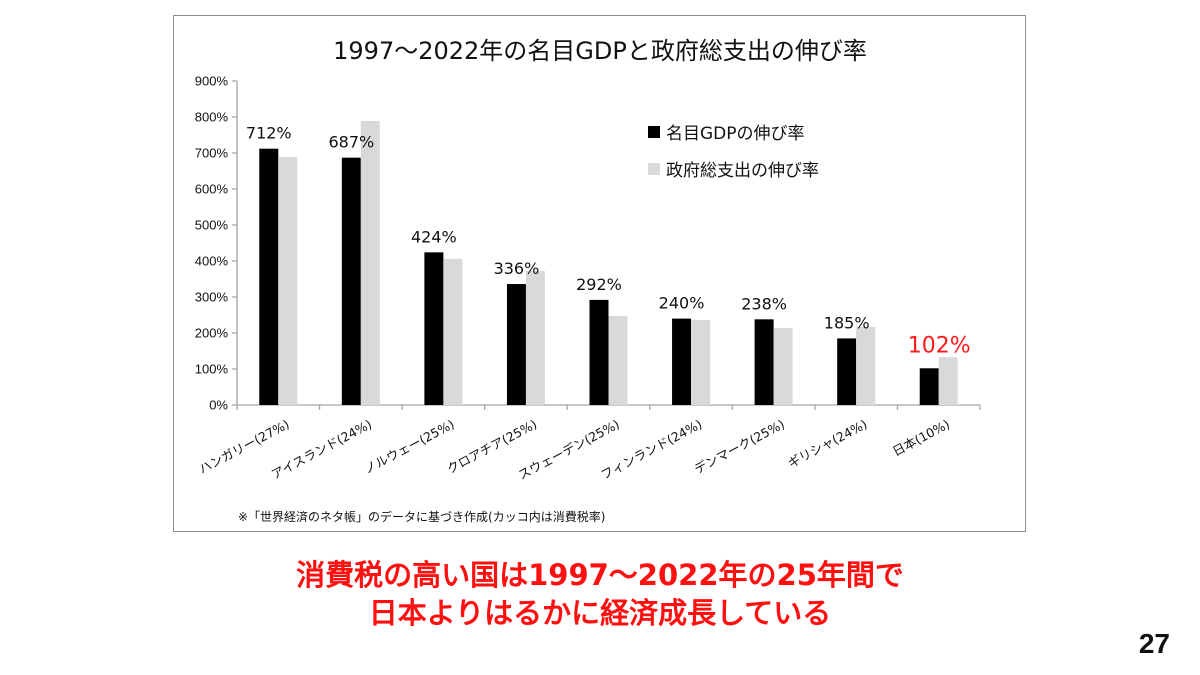 The image size is (1200, 675). What do you see at coordinates (212, 81) in the screenshot?
I see `y-tick-label: 900%` at bounding box center [212, 81].